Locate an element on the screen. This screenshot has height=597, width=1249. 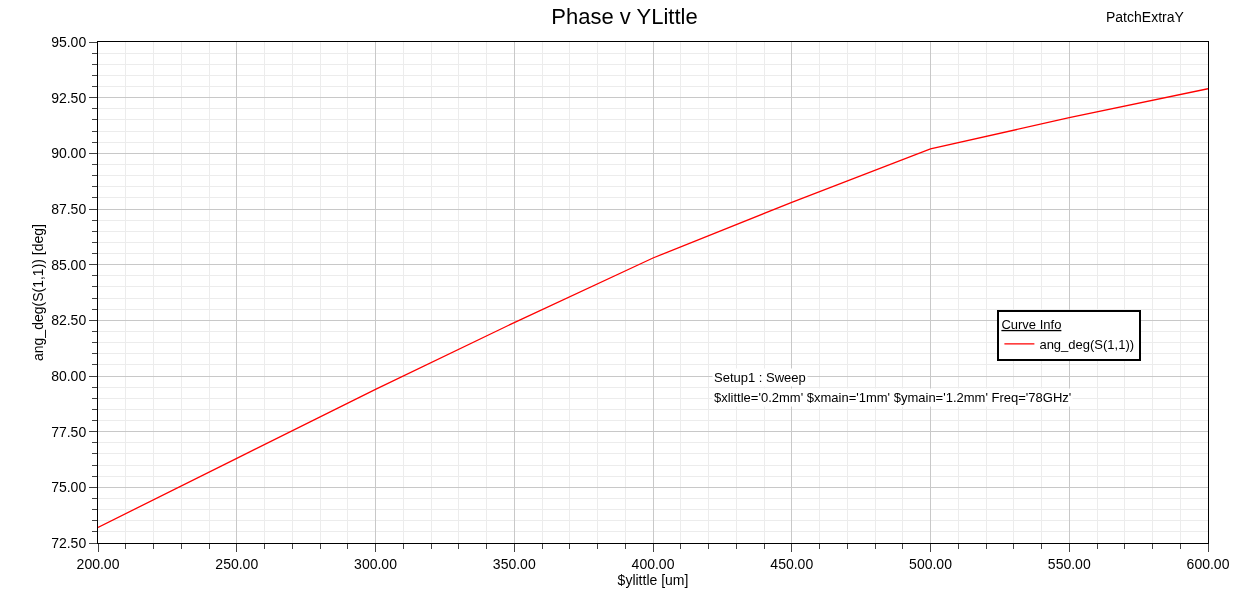
x-tick-label: 400.00 is located at coordinates (653, 563).